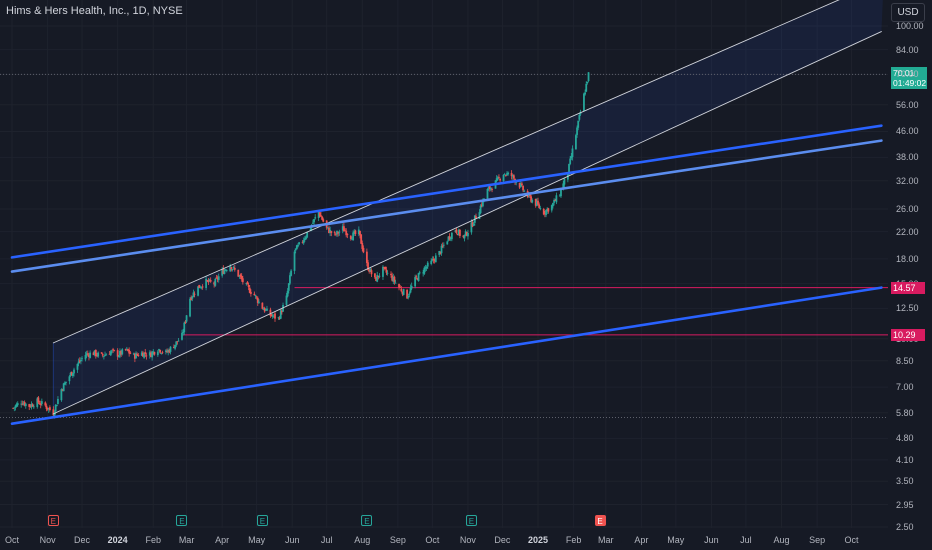 This screenshot has width=932, height=550. Describe the element at coordinates (907, 157) in the screenshot. I see `y-tick-label: 38.00` at that location.